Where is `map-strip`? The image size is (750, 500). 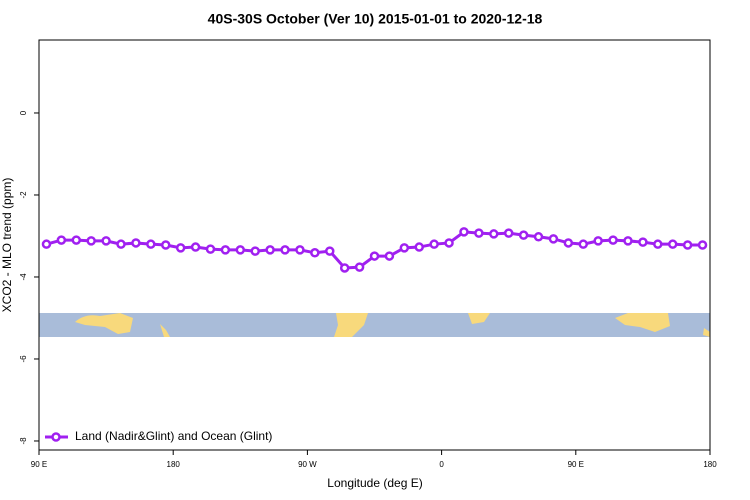 map-strip is located at coordinates (374, 325).